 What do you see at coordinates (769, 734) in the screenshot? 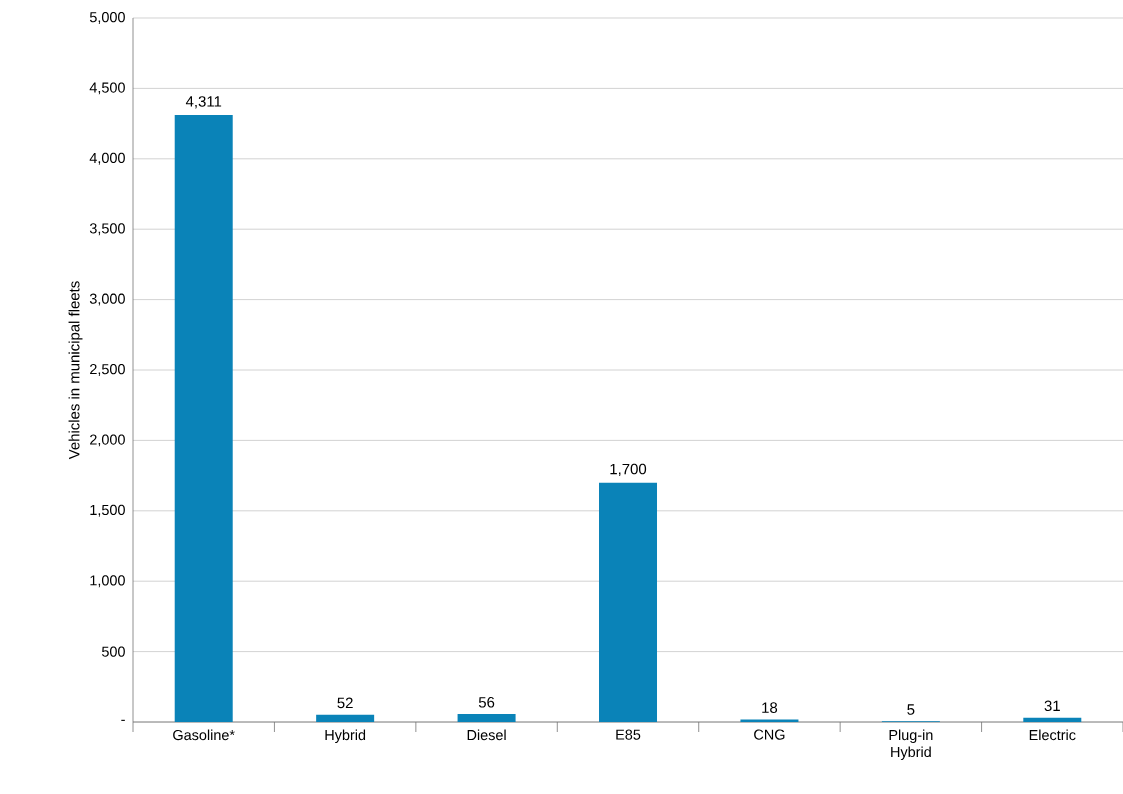
I see `x-tick-label: CNG` at bounding box center [769, 734].